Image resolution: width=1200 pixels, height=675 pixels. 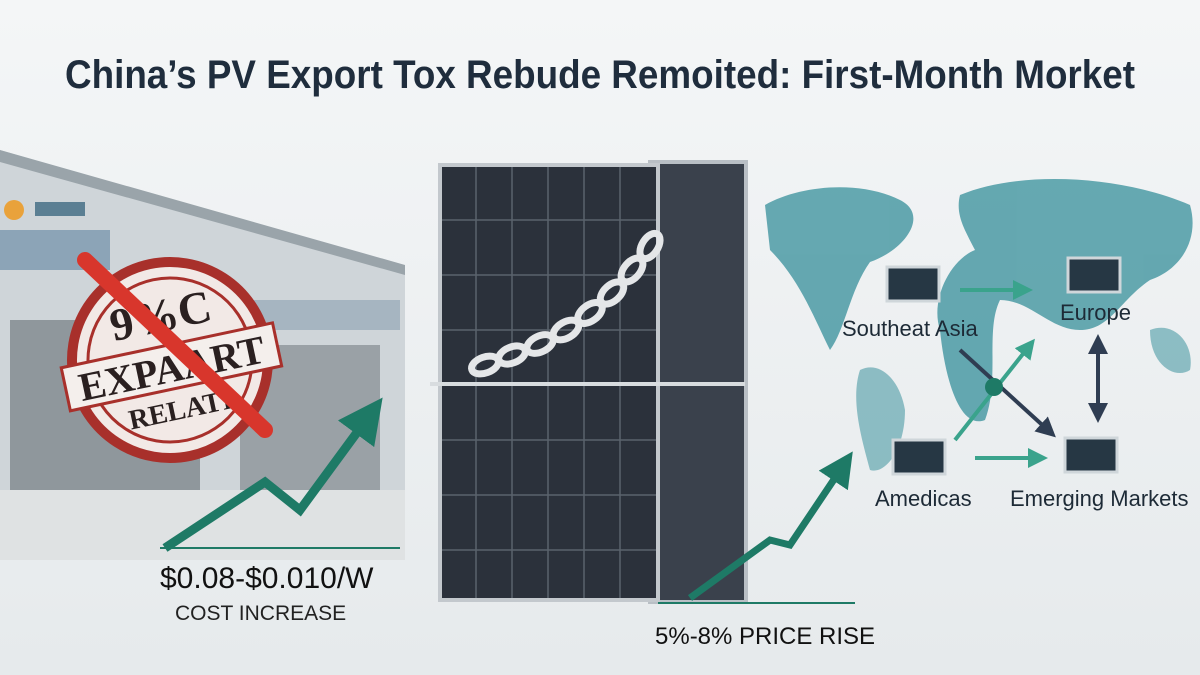 What do you see at coordinates (272, 474) in the screenshot?
I see `cost-arrow` at bounding box center [272, 474].